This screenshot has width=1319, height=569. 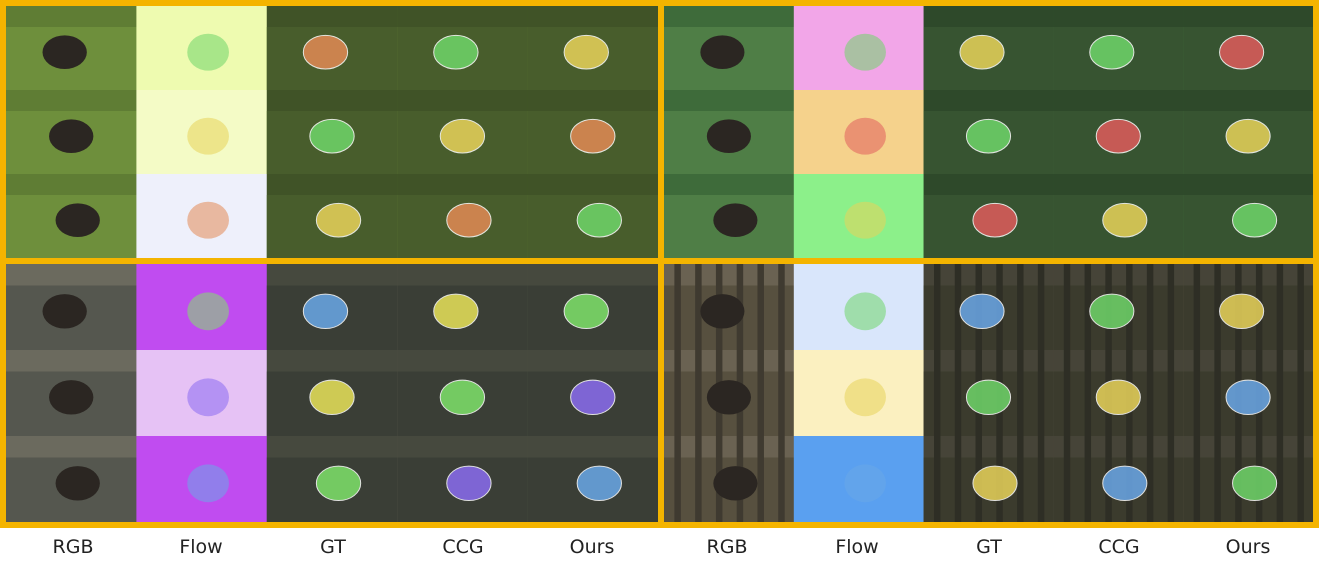 What do you see at coordinates (857, 547) in the screenshot?
I see `col-label-flow-2: Flow` at bounding box center [857, 547].